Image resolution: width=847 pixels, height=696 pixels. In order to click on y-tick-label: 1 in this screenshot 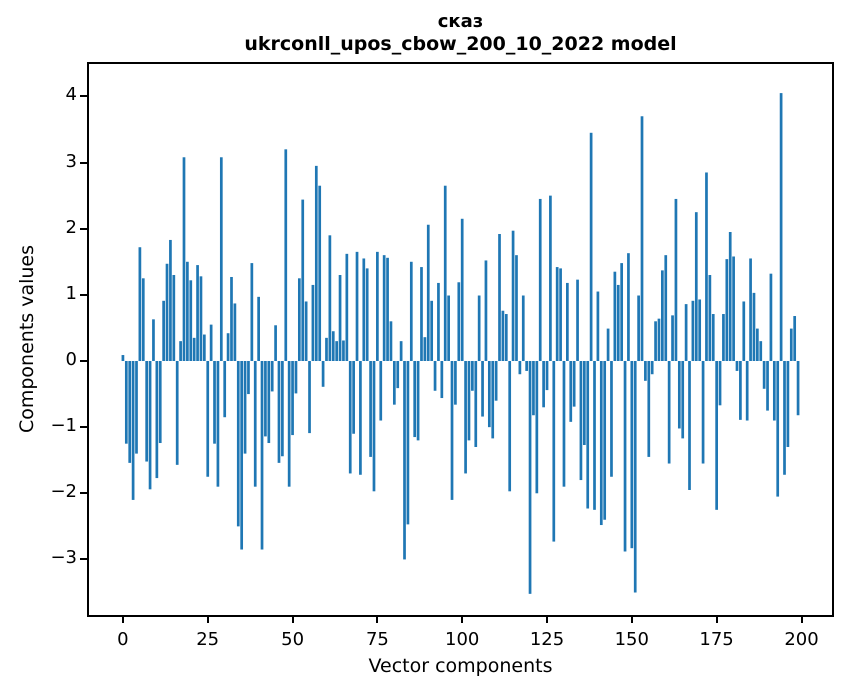, I will do `click(71, 293)`.